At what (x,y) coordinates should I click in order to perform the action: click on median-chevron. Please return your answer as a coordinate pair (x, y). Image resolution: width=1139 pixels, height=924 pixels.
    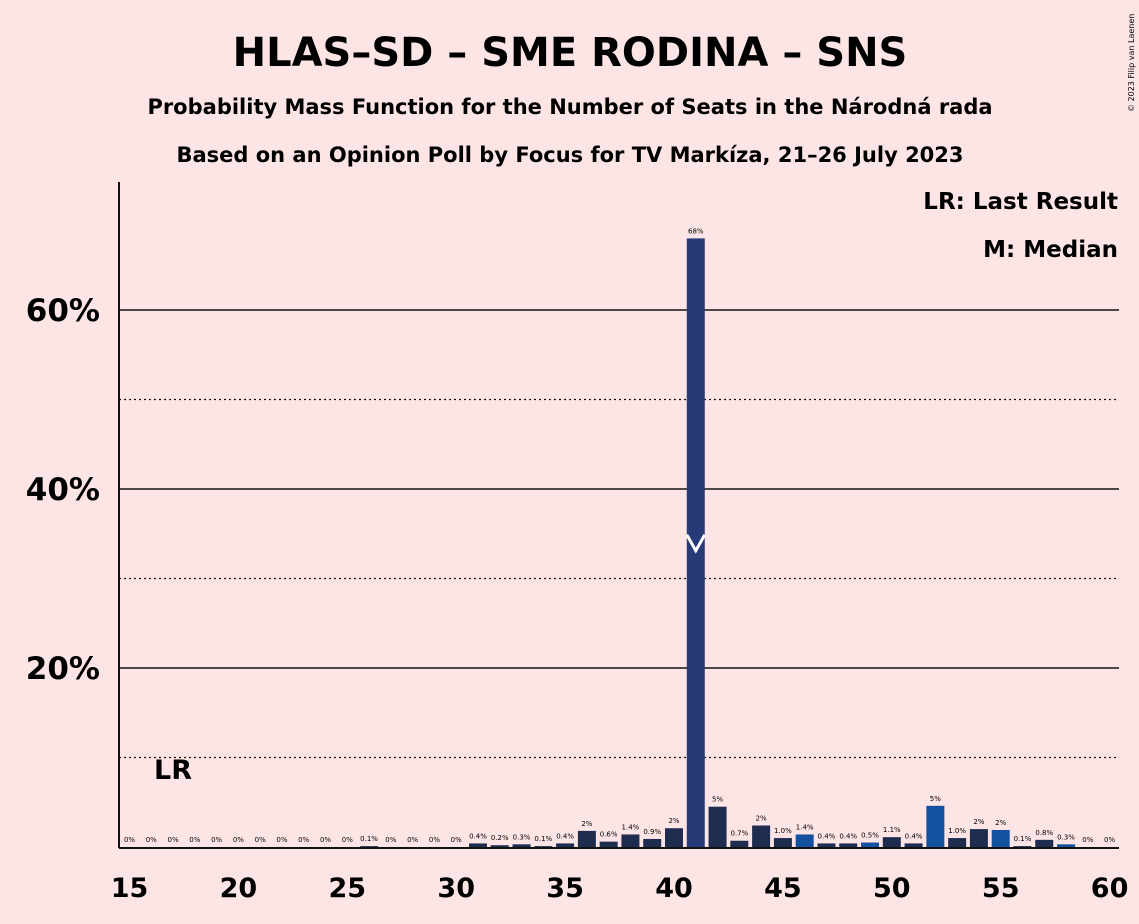
    Looking at the image, I should click on (696, 543).